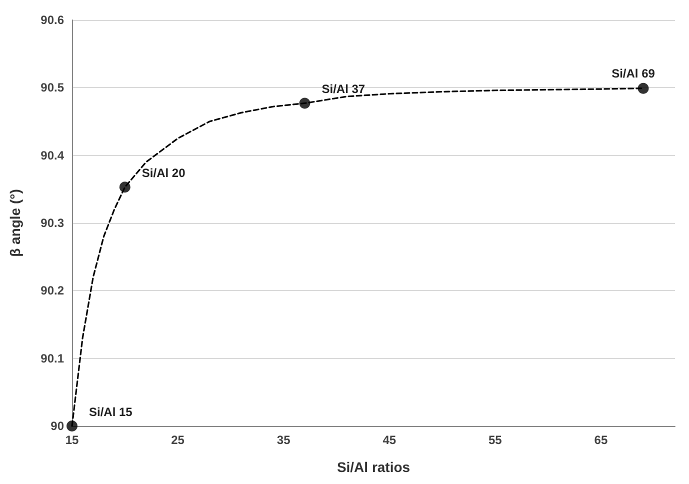  What do you see at coordinates (52, 155) in the screenshot?
I see `y-tick-label: 90.4` at bounding box center [52, 155].